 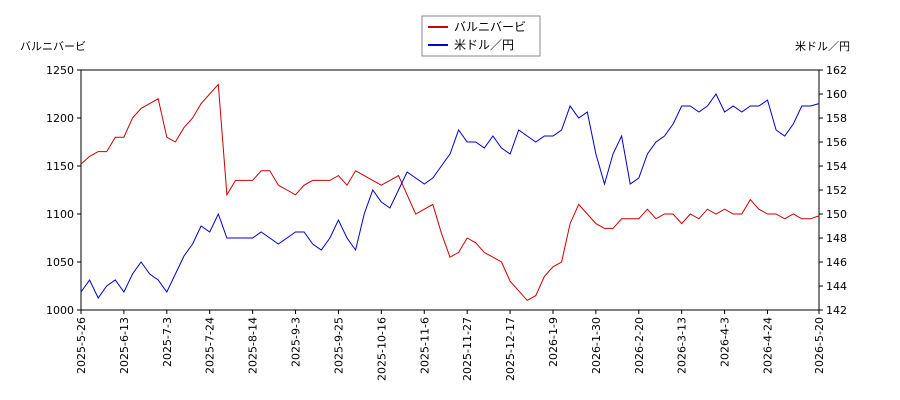 I want to click on x-tick-label: 2026-1-9, so click(x=553, y=342).